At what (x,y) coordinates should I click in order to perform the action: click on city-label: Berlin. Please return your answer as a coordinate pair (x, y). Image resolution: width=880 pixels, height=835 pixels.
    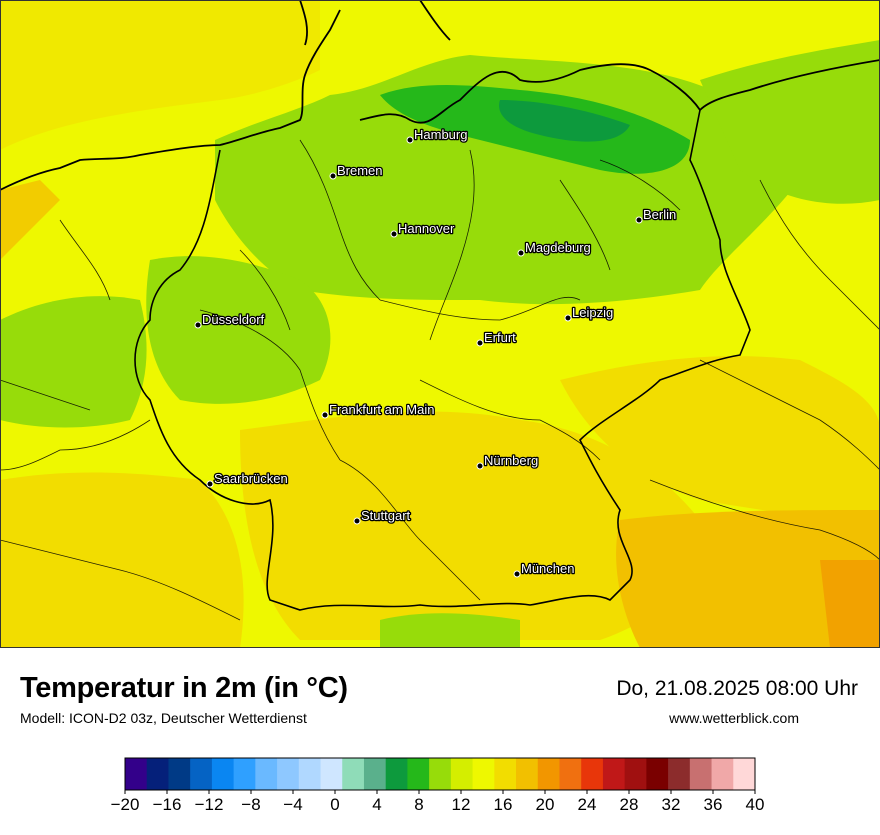
    Looking at the image, I should click on (659, 214).